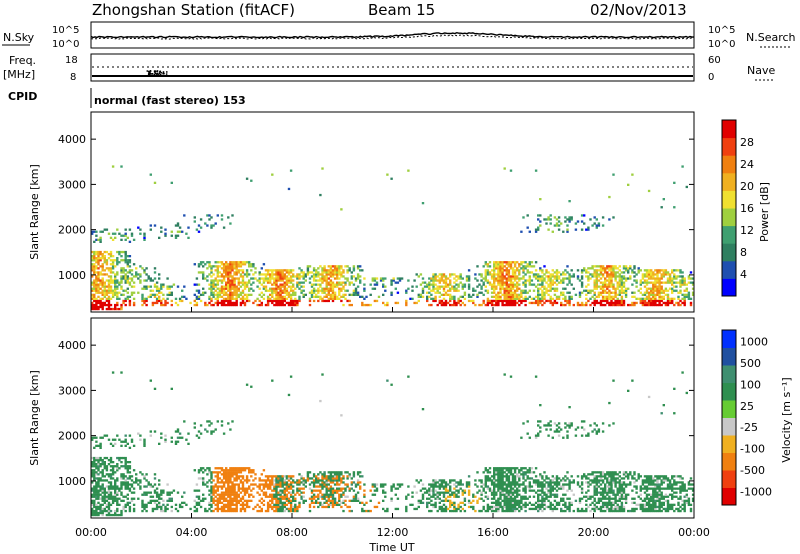  I want to click on colorbar-swatch, so click(729, 217).